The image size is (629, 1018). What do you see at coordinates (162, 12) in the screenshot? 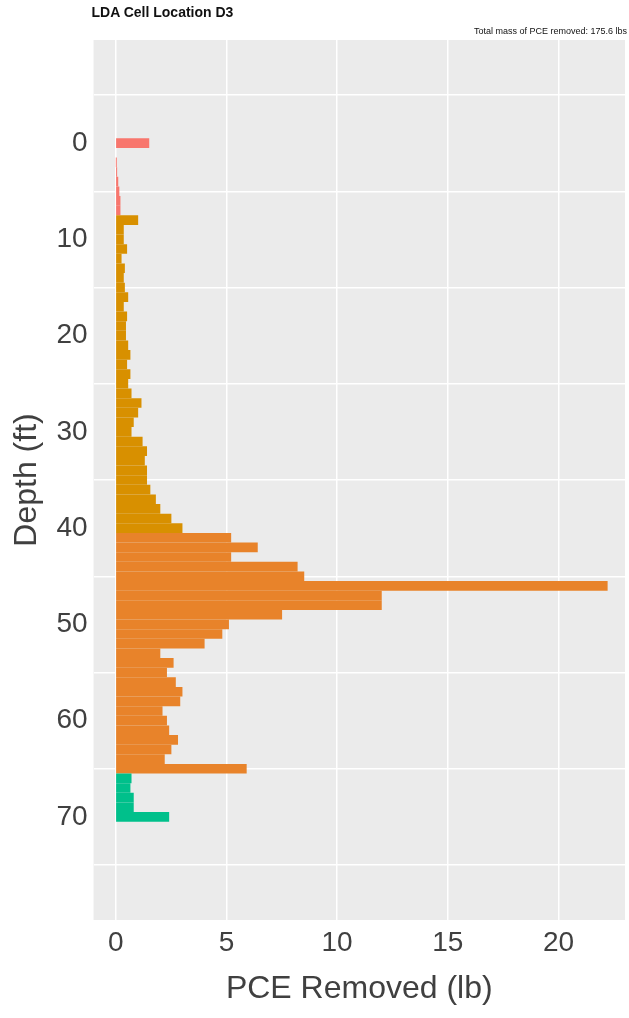
I see `chart-title: LDA Cell Location D3` at bounding box center [162, 12].